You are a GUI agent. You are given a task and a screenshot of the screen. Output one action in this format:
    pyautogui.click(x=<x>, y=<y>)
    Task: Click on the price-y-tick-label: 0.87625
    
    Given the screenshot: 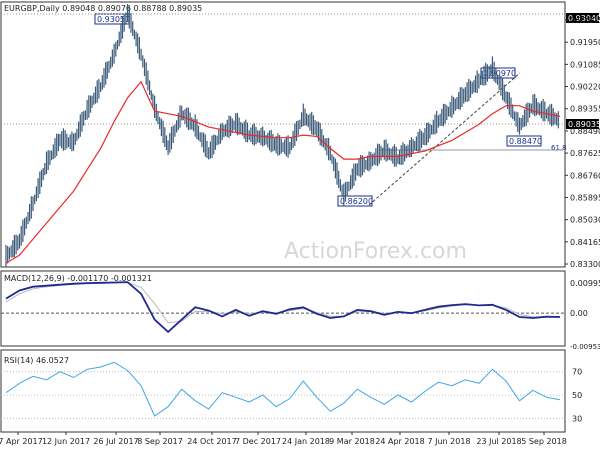 What is the action you would take?
    pyautogui.click(x=585, y=153)
    